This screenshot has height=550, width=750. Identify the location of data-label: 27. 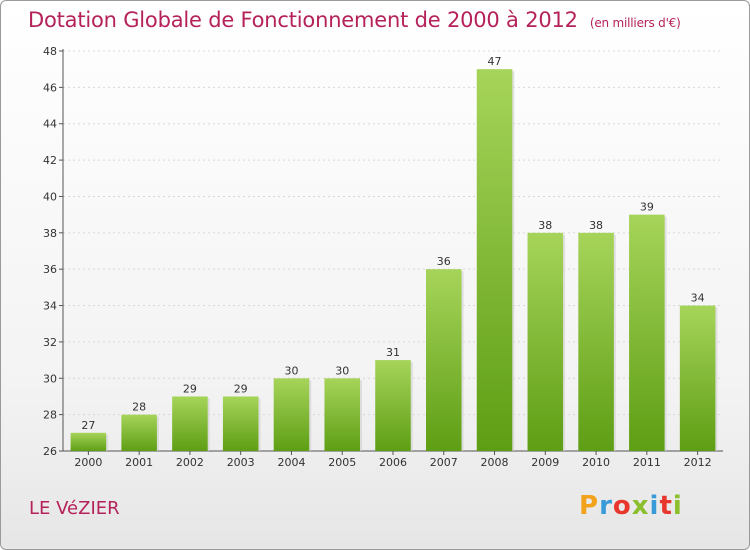
(88, 425).